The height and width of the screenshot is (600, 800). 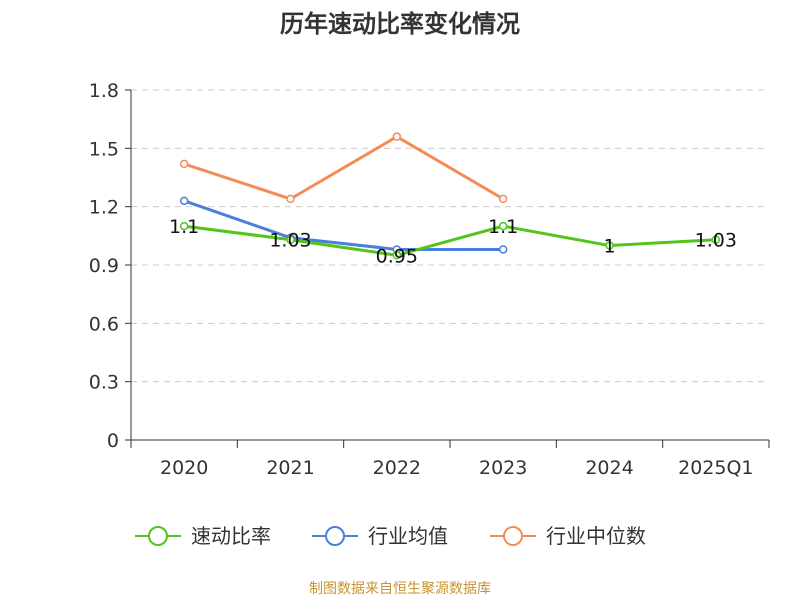 I want to click on y-tick-label: 0.3, so click(x=104, y=383).